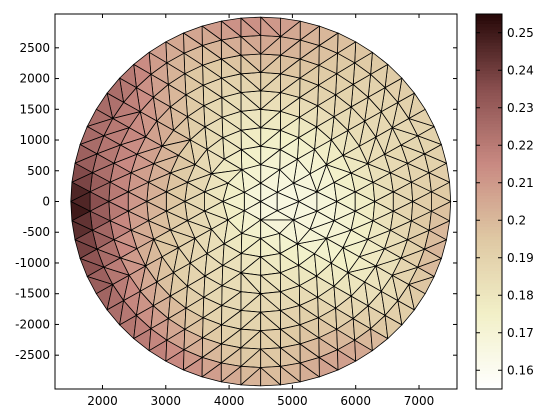  Describe the element at coordinates (355, 401) in the screenshot. I see `x-tick-label: 6000` at that location.